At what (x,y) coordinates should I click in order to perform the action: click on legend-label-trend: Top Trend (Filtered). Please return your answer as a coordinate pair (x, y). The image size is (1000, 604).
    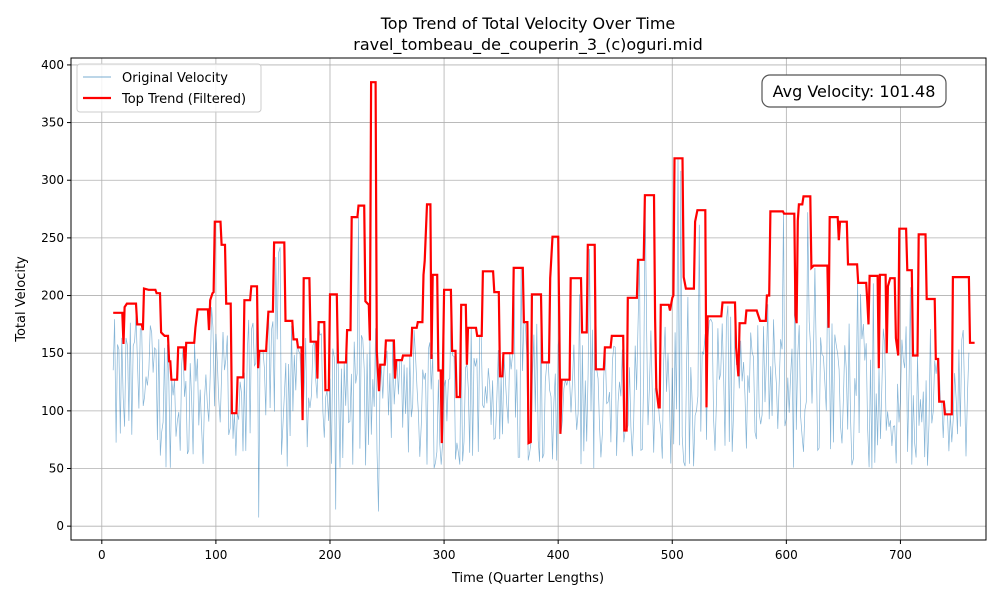
    Looking at the image, I should click on (183, 99).